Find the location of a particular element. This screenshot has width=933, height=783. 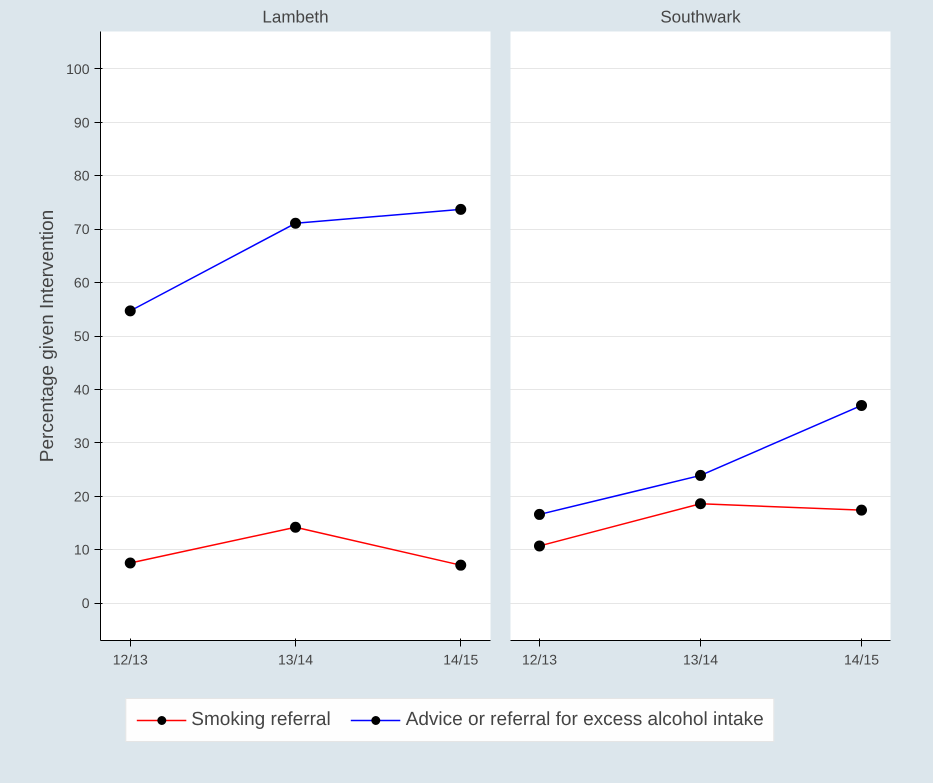

y-tick-label: 80 is located at coordinates (82, 176).